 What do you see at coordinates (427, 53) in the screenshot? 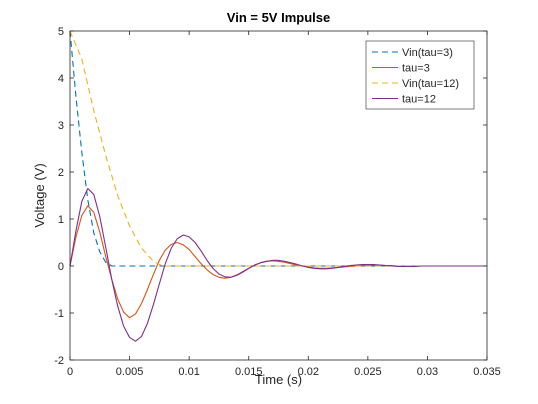
I see `legend-label: Vin(tau=3)` at bounding box center [427, 53].